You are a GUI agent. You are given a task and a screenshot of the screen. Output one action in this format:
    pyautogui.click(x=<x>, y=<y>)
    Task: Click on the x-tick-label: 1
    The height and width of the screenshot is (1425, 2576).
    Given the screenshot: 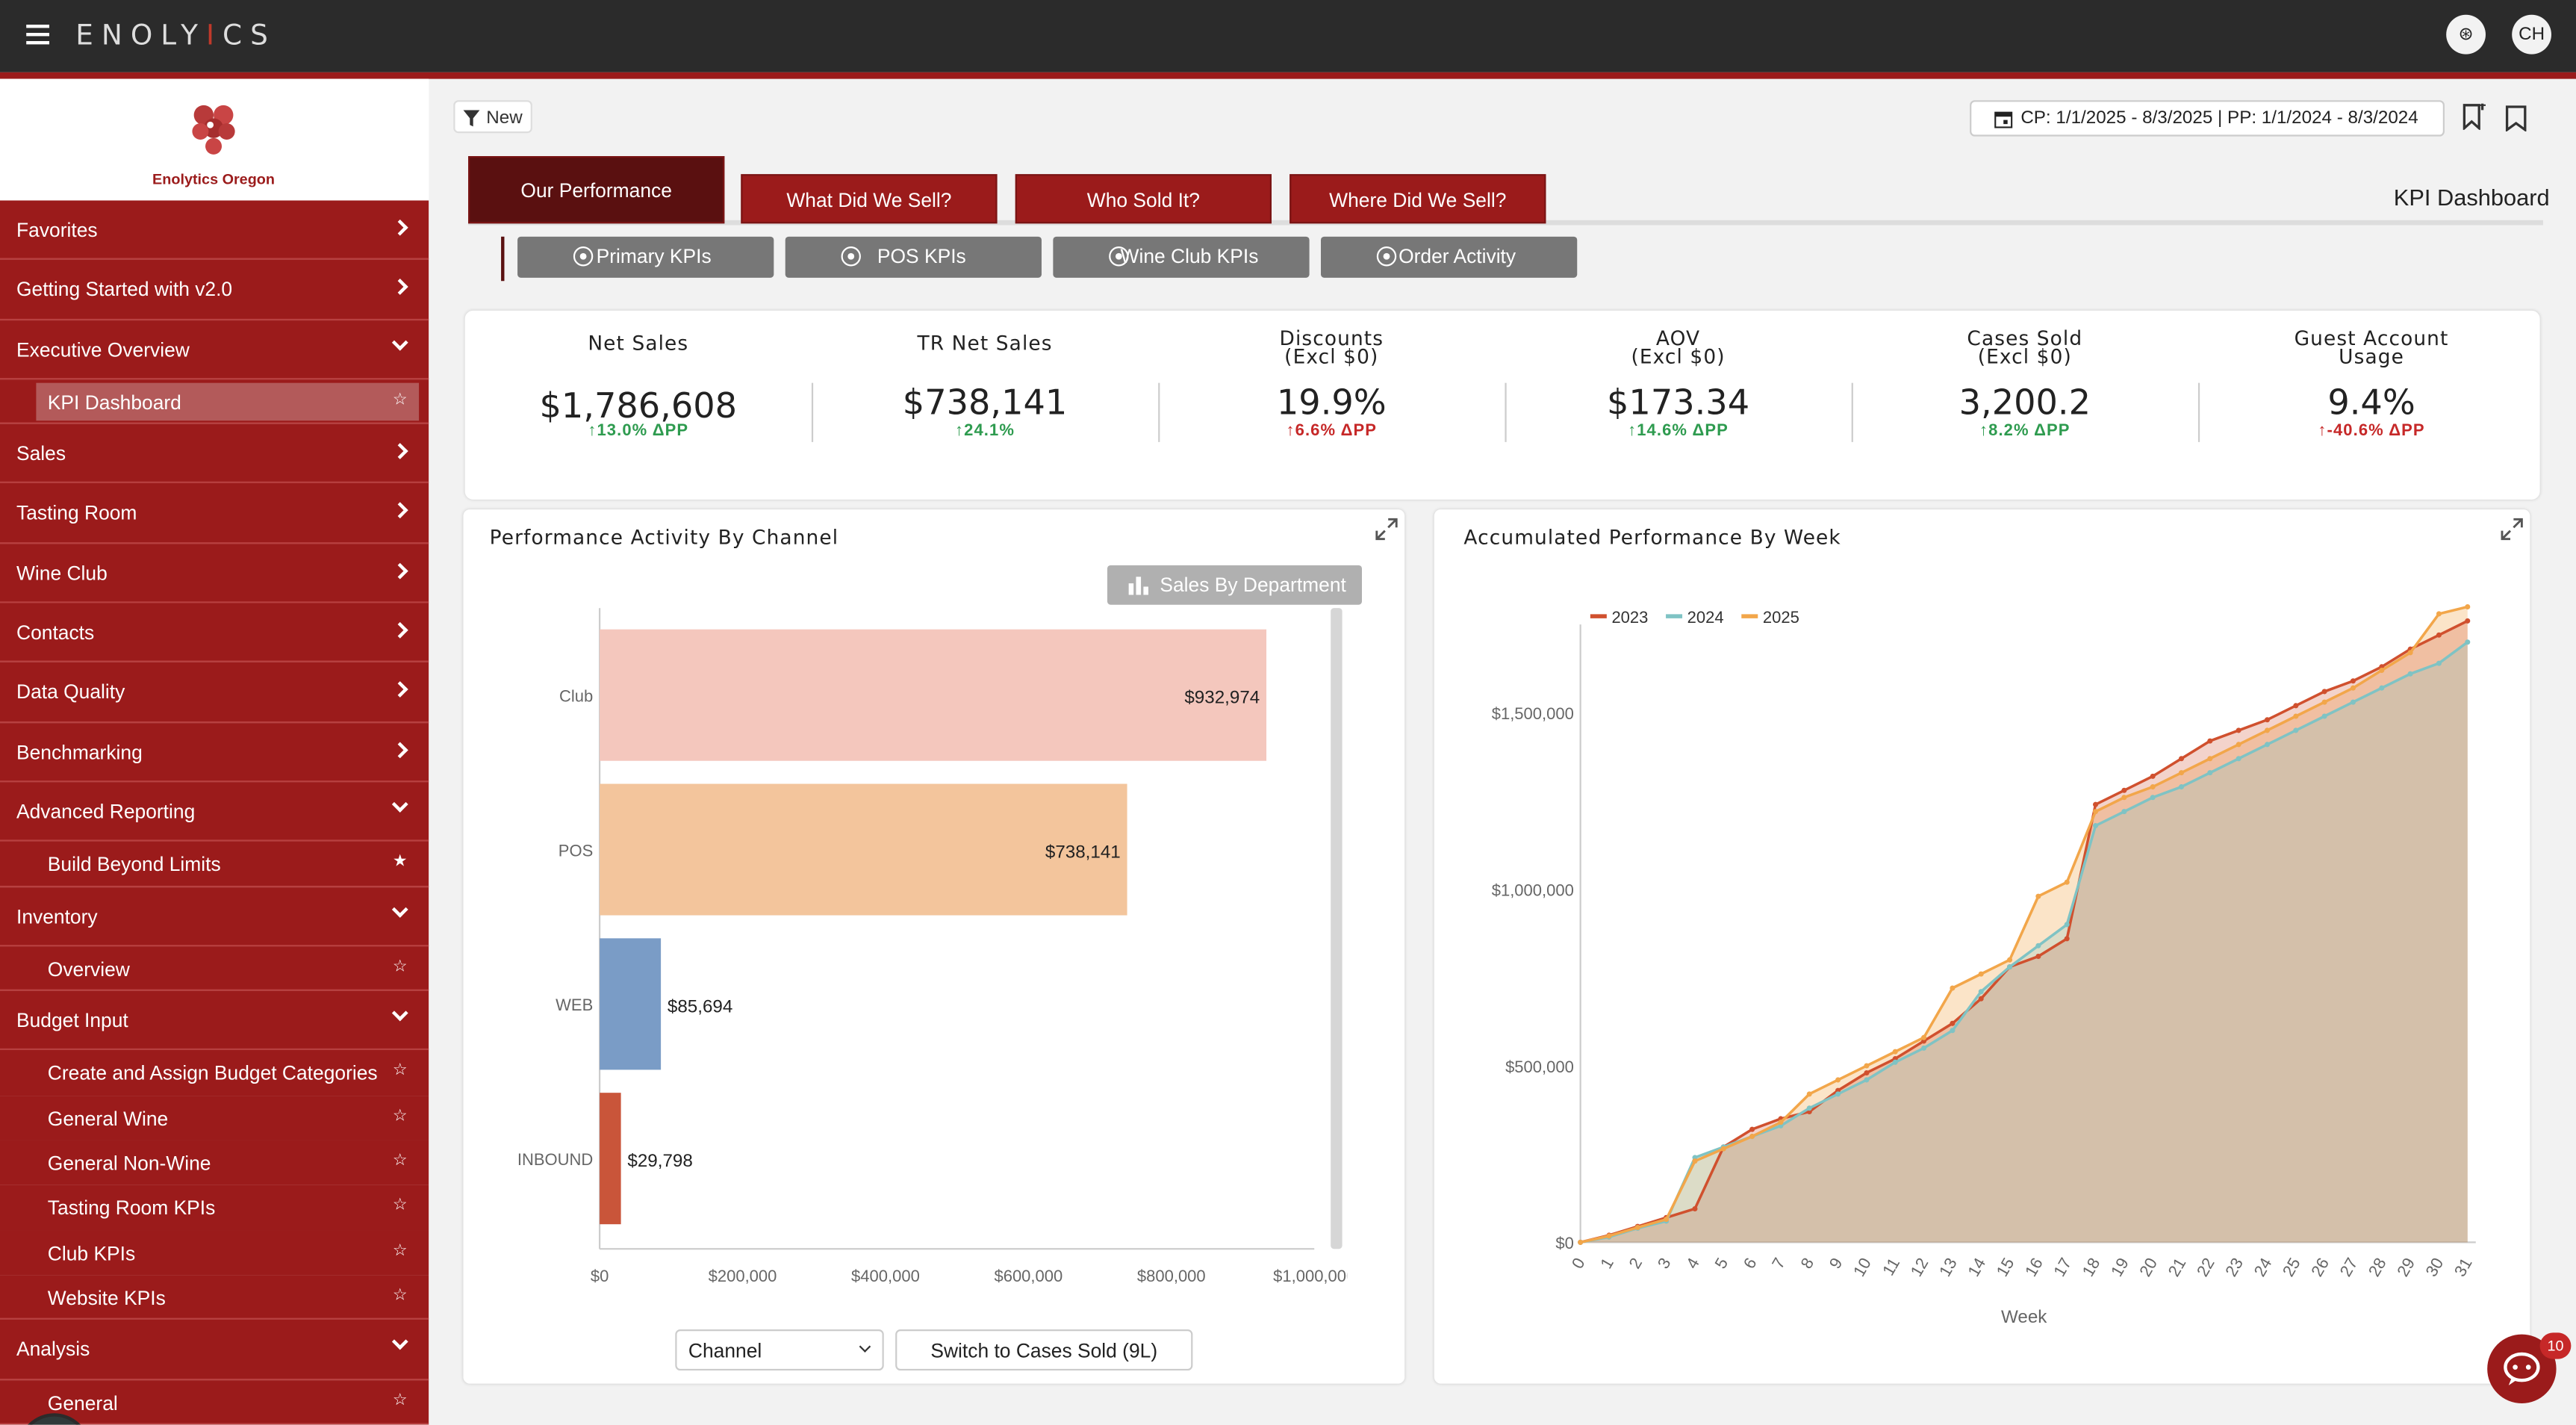 What is the action you would take?
    pyautogui.click(x=1606, y=1263)
    